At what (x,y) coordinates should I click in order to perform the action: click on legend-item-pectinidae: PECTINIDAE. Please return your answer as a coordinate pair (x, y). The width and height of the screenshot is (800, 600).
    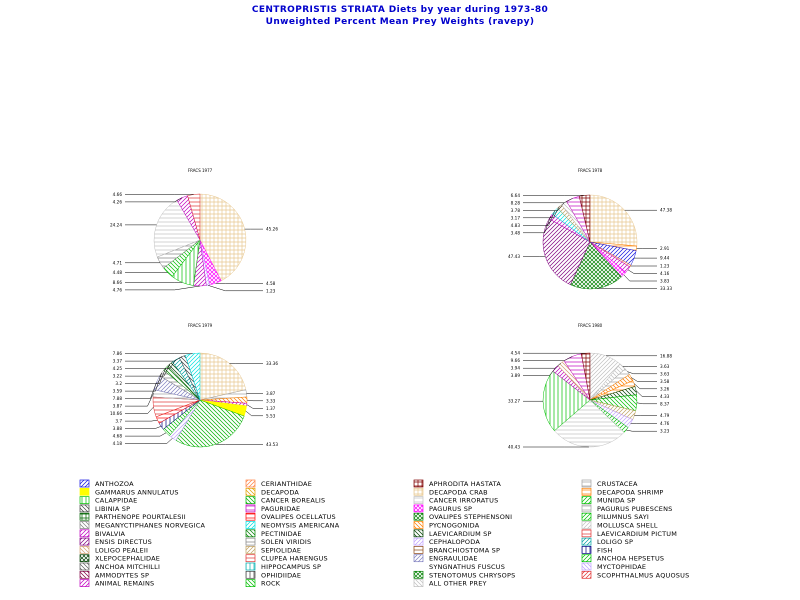
    Looking at the image, I should click on (273, 533).